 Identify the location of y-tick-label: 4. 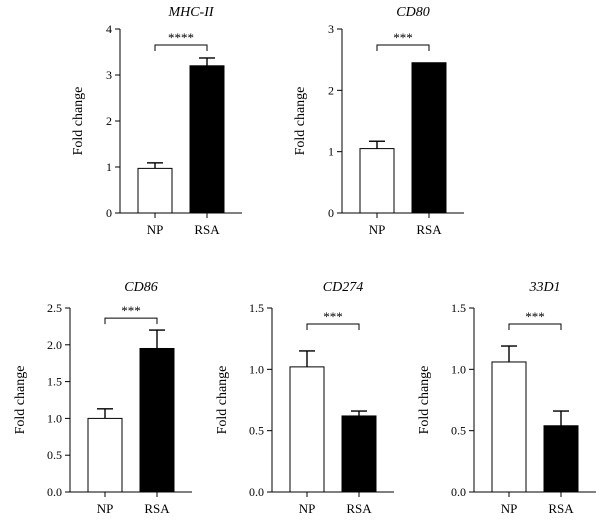
(109, 29).